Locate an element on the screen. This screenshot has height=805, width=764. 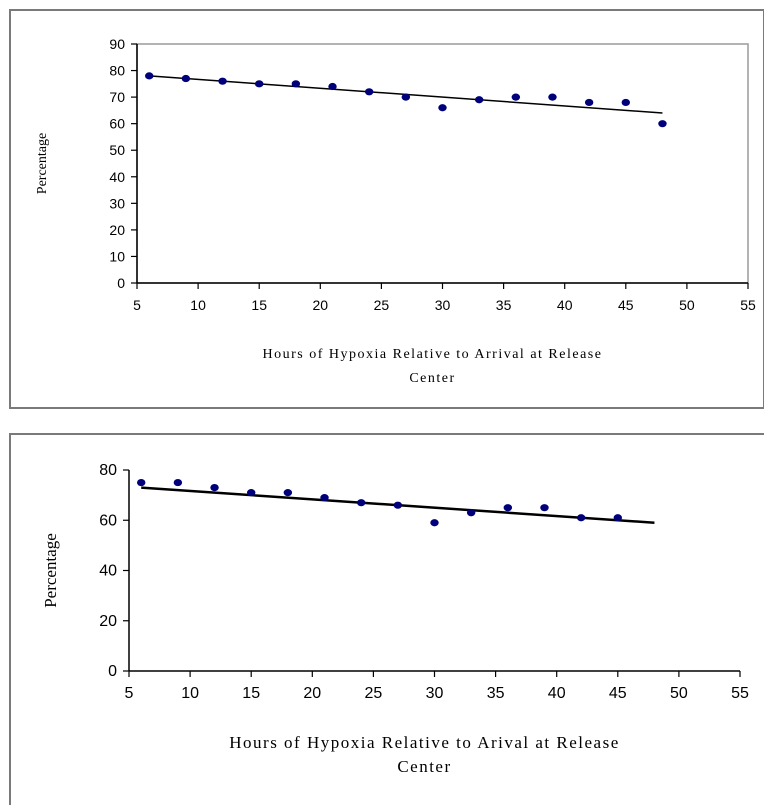
y-tick-label: 90 is located at coordinates (117, 44).